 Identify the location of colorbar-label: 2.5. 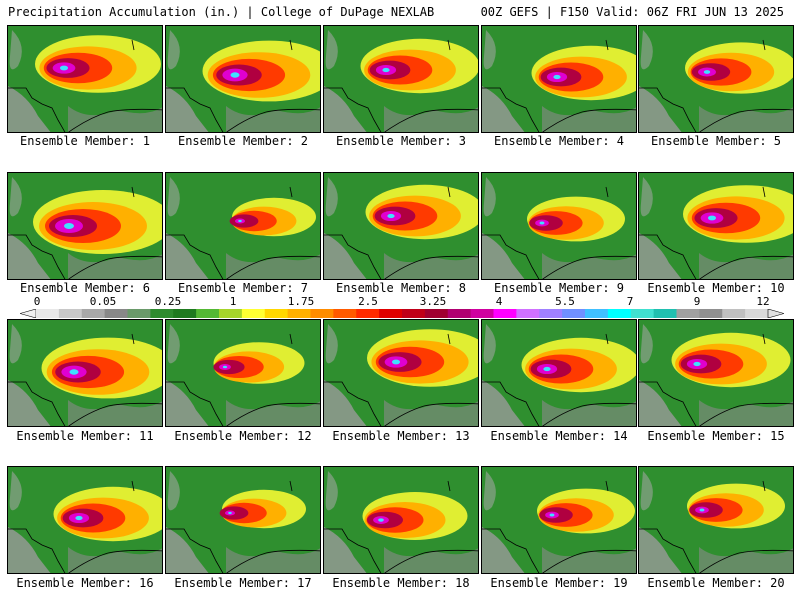
(368, 301).